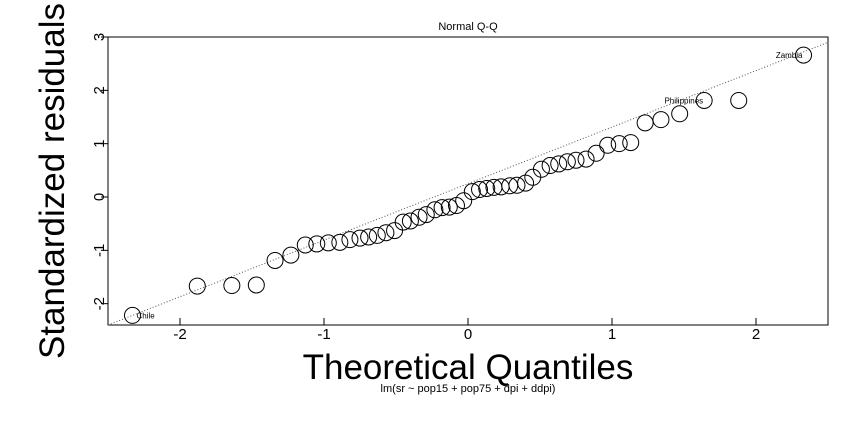 Image resolution: width=864 pixels, height=432 pixels. Describe the element at coordinates (145, 315) in the screenshot. I see `point-label: Chile` at that location.